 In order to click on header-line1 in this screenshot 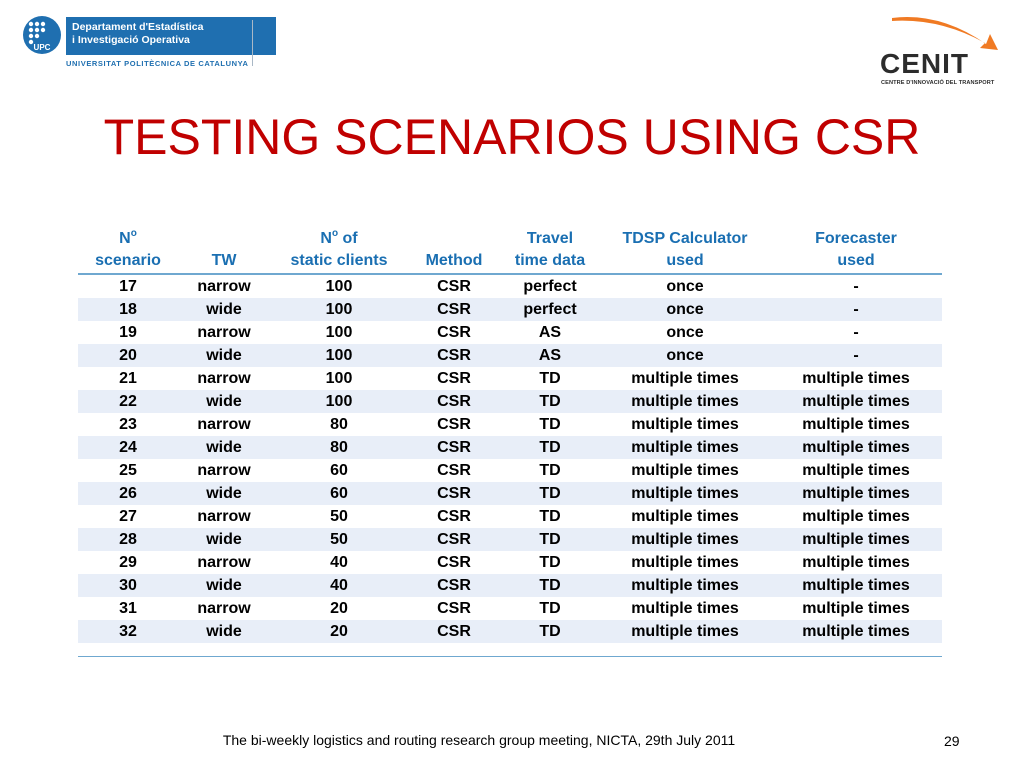, I will do `click(454, 239)`.